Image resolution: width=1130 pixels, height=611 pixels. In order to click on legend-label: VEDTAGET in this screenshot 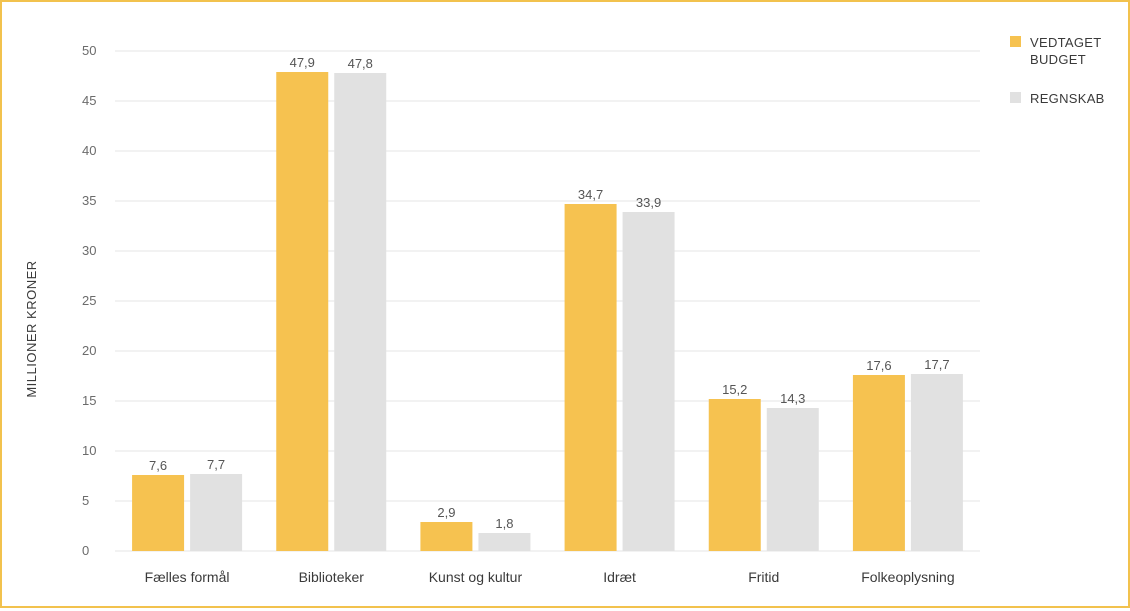, I will do `click(1066, 42)`.